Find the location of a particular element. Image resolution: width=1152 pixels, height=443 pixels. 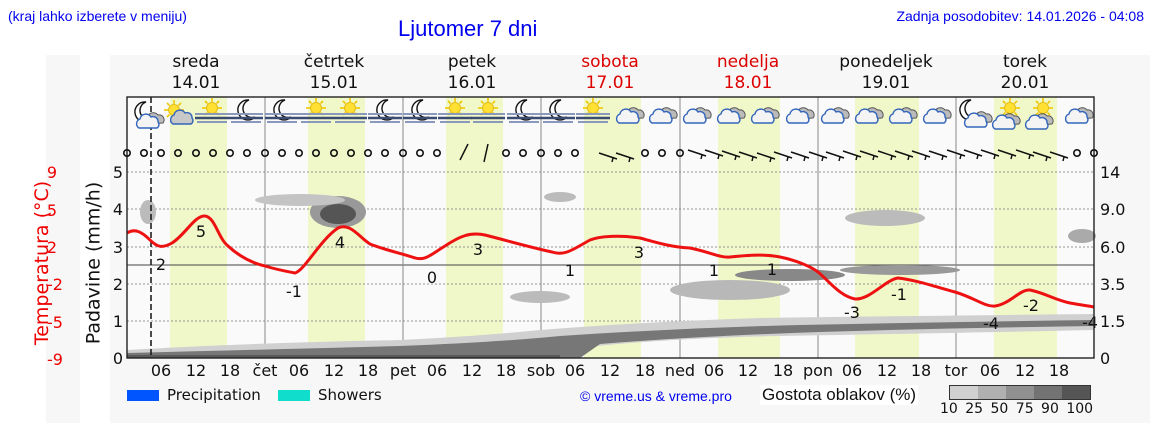

svg-text: pet is located at coordinates (403, 370).